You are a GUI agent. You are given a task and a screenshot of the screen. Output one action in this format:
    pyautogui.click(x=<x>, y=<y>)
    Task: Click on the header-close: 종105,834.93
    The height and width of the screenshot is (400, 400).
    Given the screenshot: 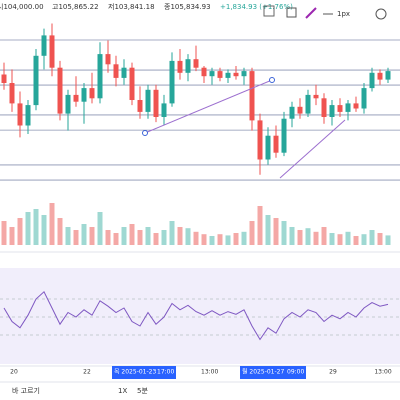 What is the action you would take?
    pyautogui.click(x=187, y=7)
    